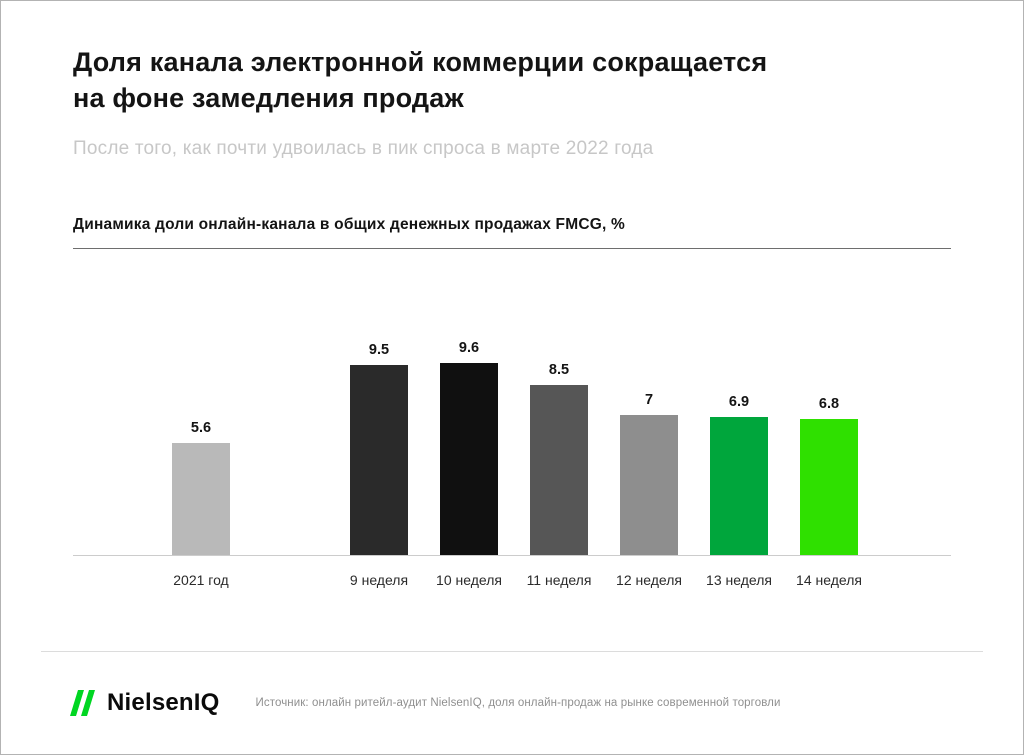 The image size is (1024, 755). Describe the element at coordinates (649, 400) in the screenshot. I see `bar-value-label: 7` at that location.